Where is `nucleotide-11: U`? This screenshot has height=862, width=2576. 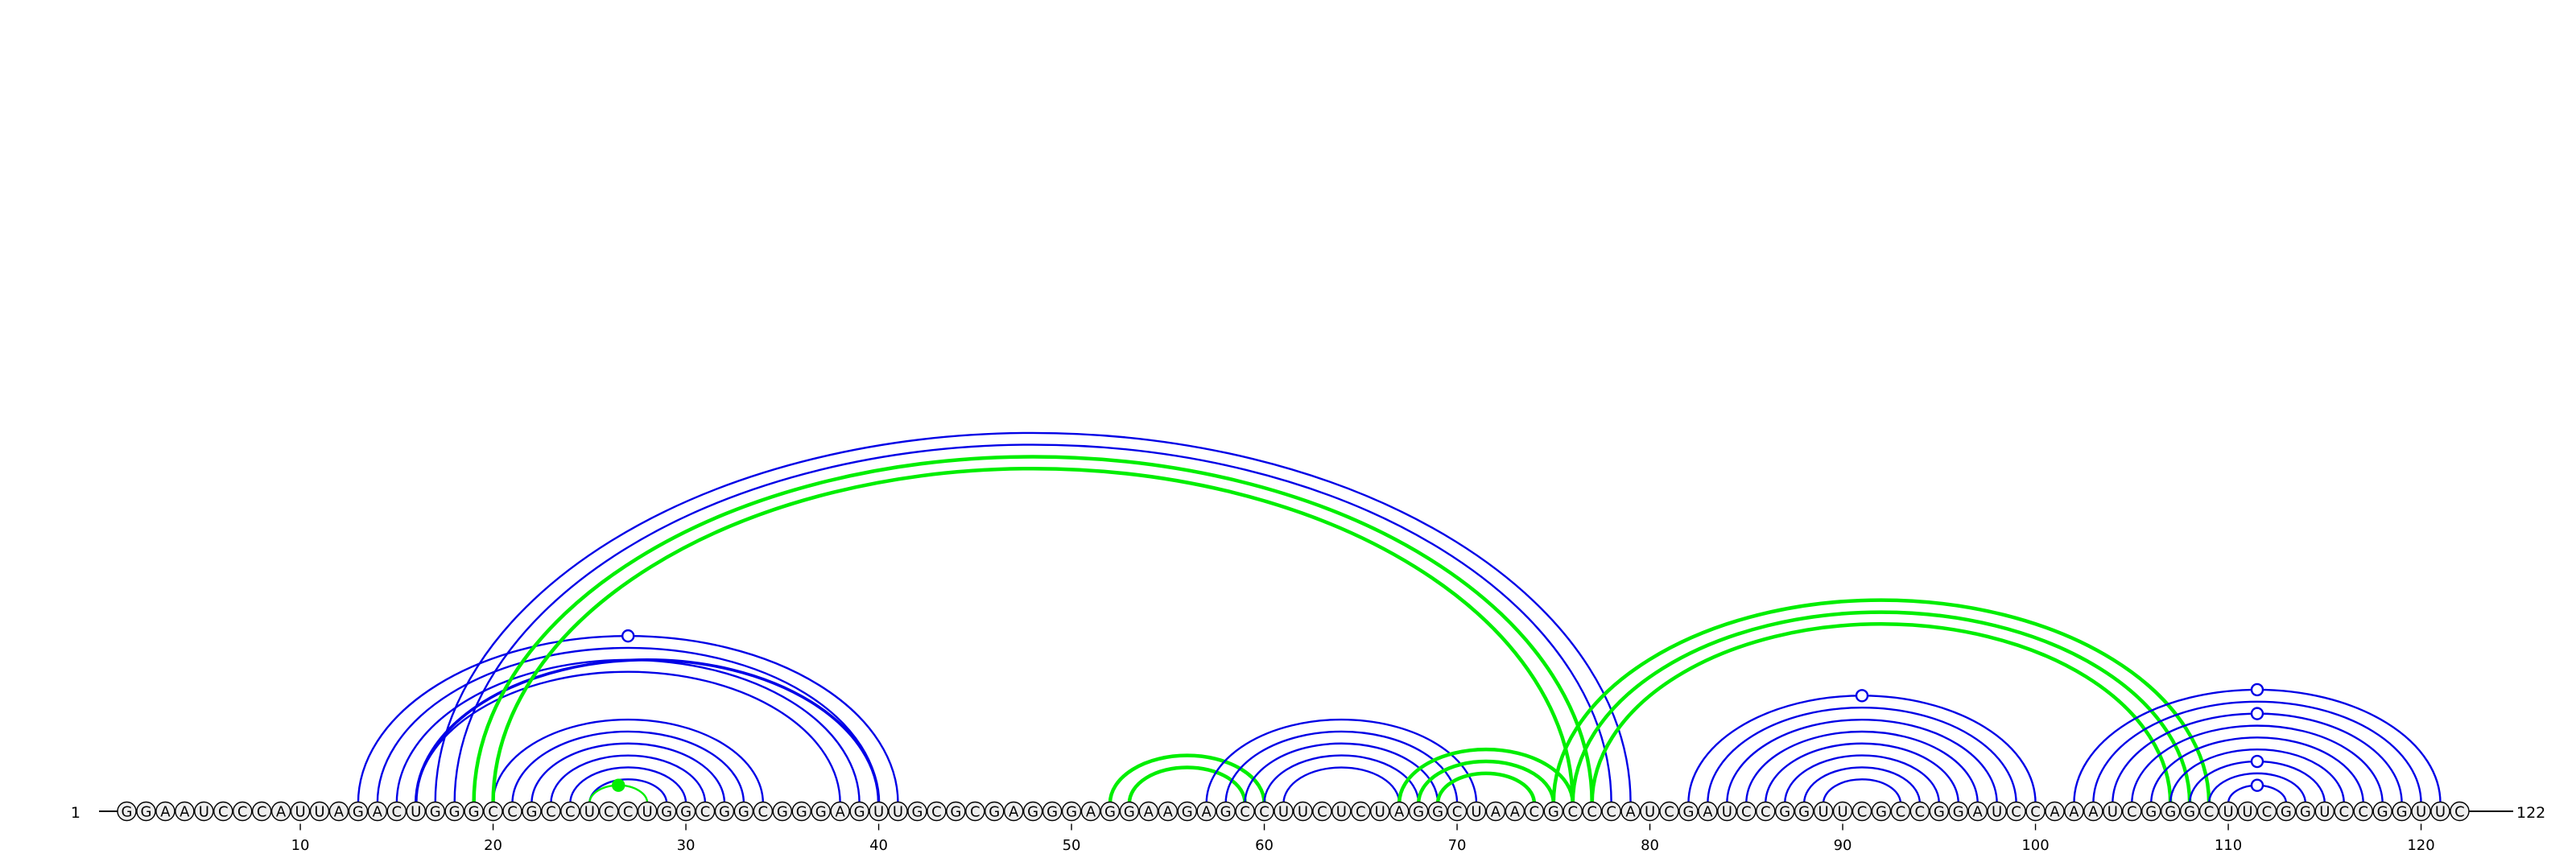
nucleotide-11: U is located at coordinates (319, 811).